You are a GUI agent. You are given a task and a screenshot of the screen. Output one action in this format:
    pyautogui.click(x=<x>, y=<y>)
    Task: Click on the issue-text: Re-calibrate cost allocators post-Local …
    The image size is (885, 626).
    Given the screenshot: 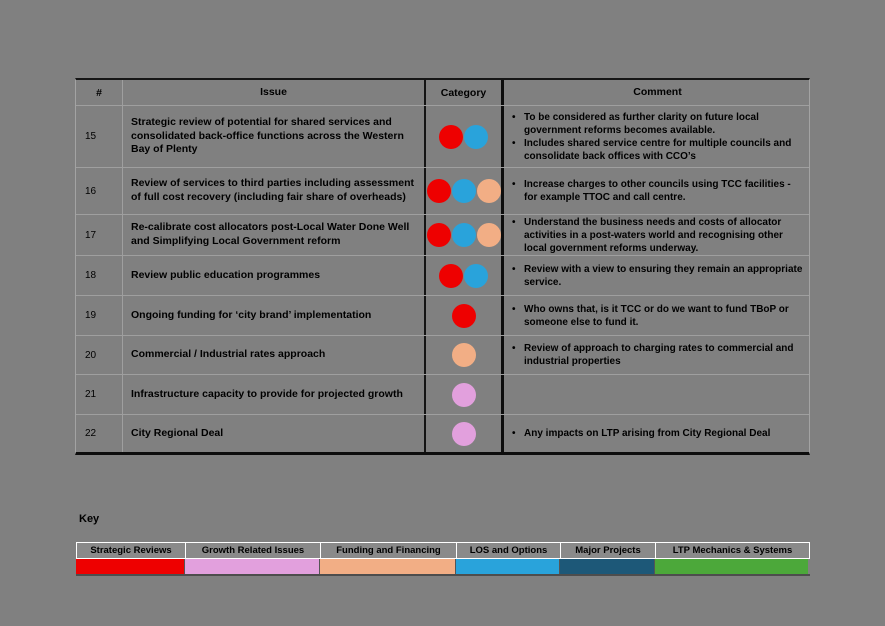 What is the action you would take?
    pyautogui.click(x=274, y=235)
    